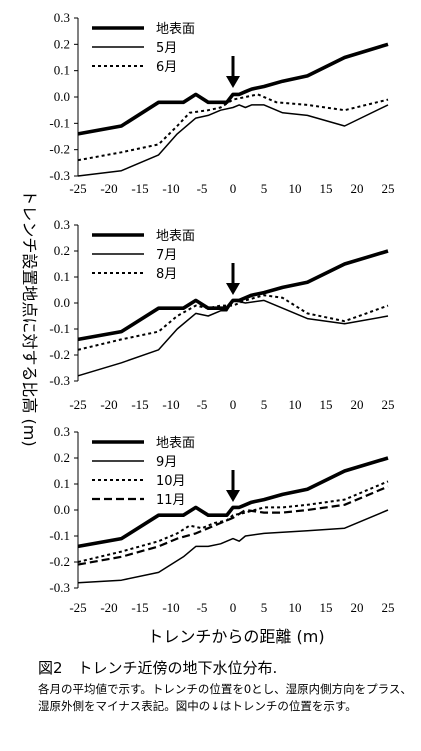  What do you see at coordinates (166, 255) in the screenshot?
I see `legend-label: 7月` at bounding box center [166, 255].